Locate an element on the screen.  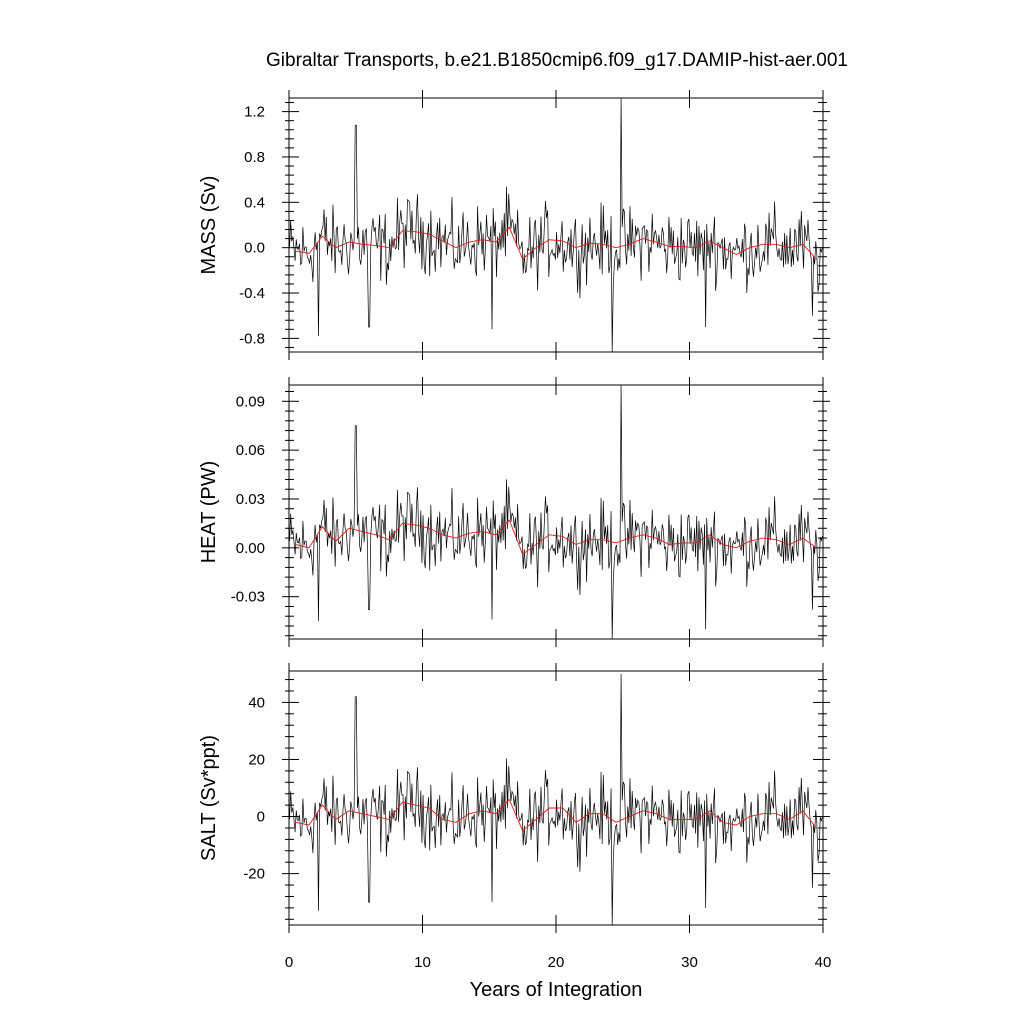
y-tick-label: -0.4 is located at coordinates (252, 293).